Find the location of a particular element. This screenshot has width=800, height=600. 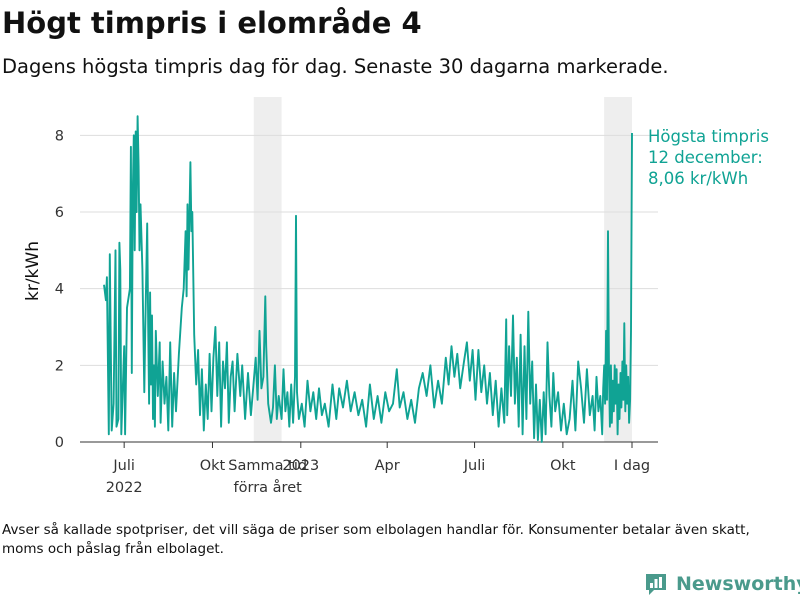

band-label: Samma tid is located at coordinates (267, 466).